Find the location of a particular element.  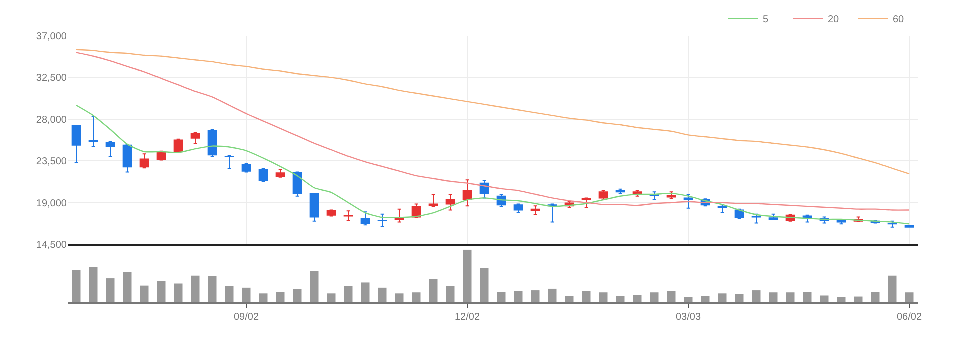

y-tick-label: 14,500 is located at coordinates (52, 246).